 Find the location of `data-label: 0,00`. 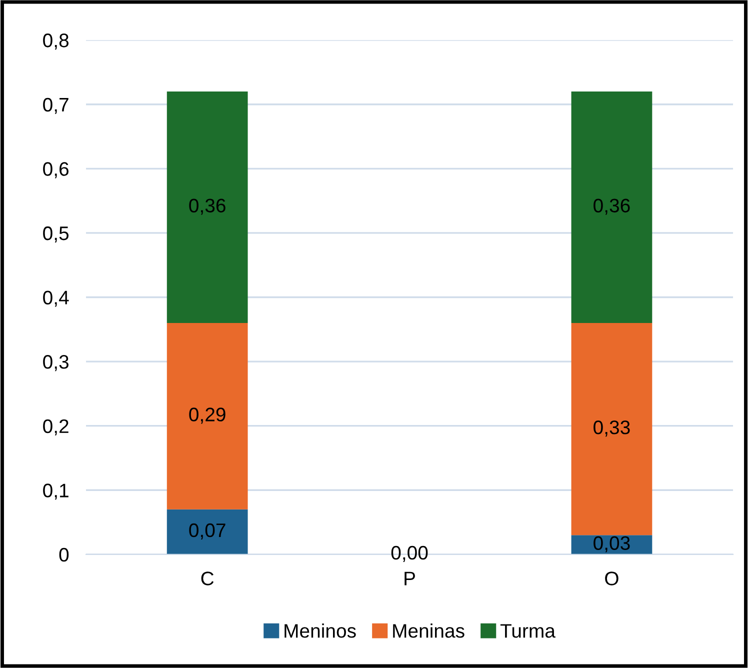

data-label: 0,00 is located at coordinates (409, 554).